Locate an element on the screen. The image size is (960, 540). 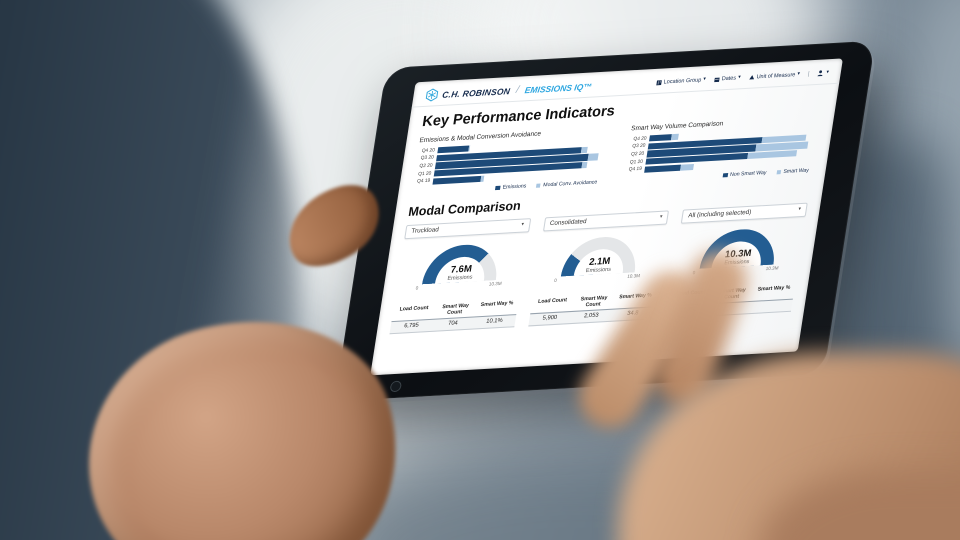
nav-label: Dates is located at coordinates (729, 78).